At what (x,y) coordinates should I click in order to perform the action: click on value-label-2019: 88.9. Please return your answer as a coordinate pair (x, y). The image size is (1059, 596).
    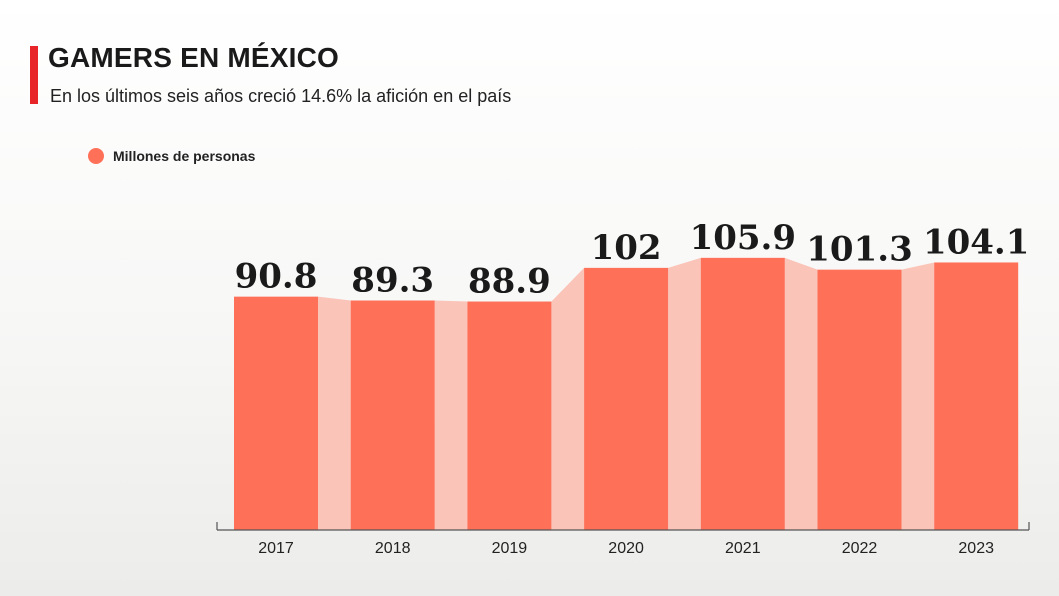
    Looking at the image, I should click on (509, 282).